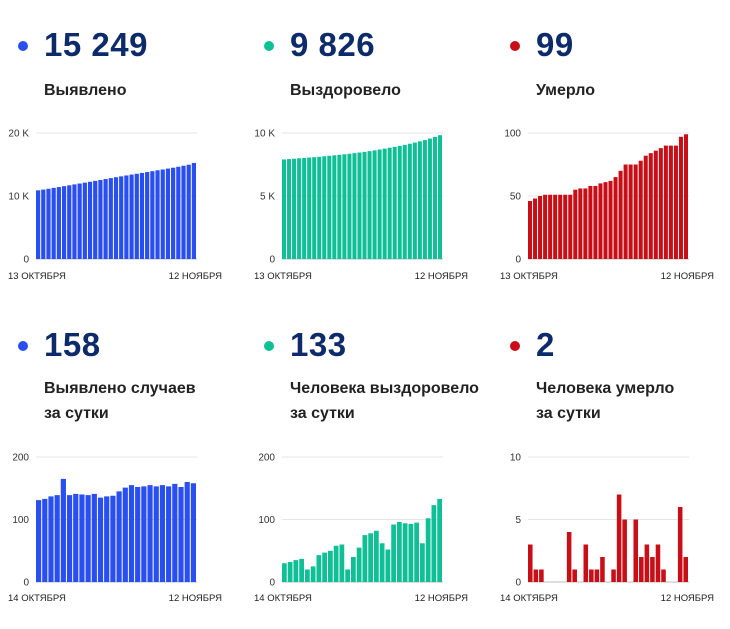  Describe the element at coordinates (318, 344) in the screenshot. I see `total-value: 133` at that location.